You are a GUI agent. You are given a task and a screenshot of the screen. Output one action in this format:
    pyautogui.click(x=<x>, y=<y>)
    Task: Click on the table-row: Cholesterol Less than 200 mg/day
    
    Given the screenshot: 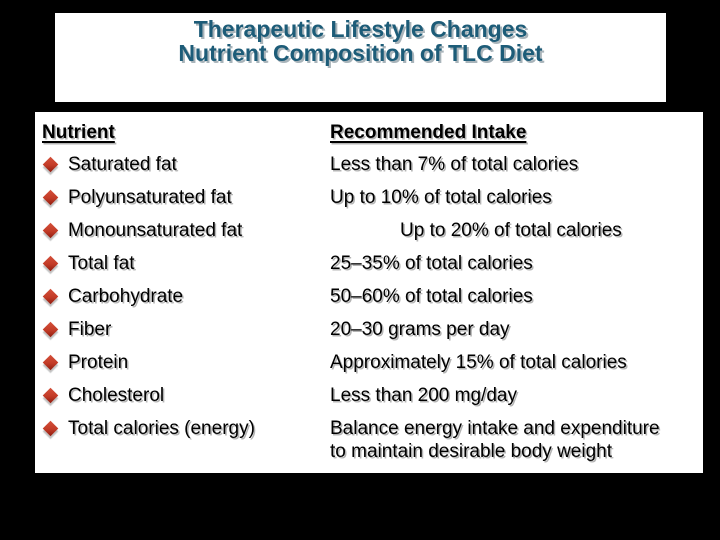 What is the action you would take?
    pyautogui.click(x=369, y=400)
    